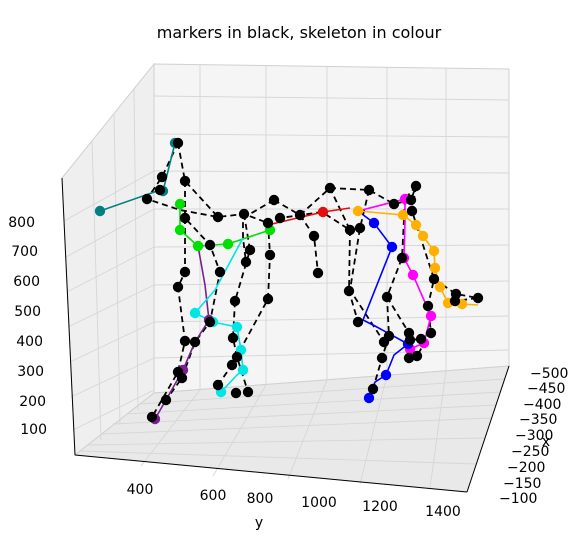 Image resolution: width=578 pixels, height=540 pixels. What do you see at coordinates (213, 496) in the screenshot?
I see `y-tick-label: 600` at bounding box center [213, 496].